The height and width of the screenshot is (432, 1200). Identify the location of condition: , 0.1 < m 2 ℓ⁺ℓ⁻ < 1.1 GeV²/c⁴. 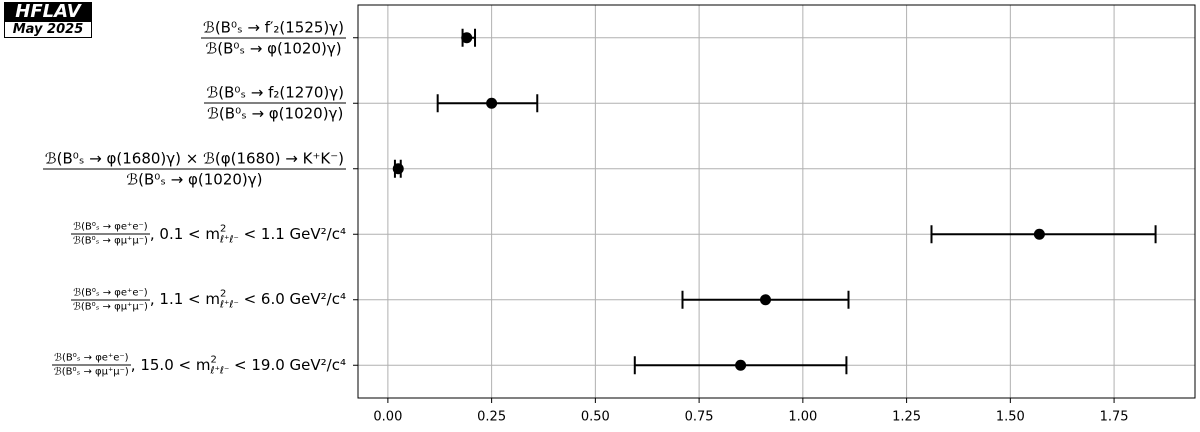
(248, 234).